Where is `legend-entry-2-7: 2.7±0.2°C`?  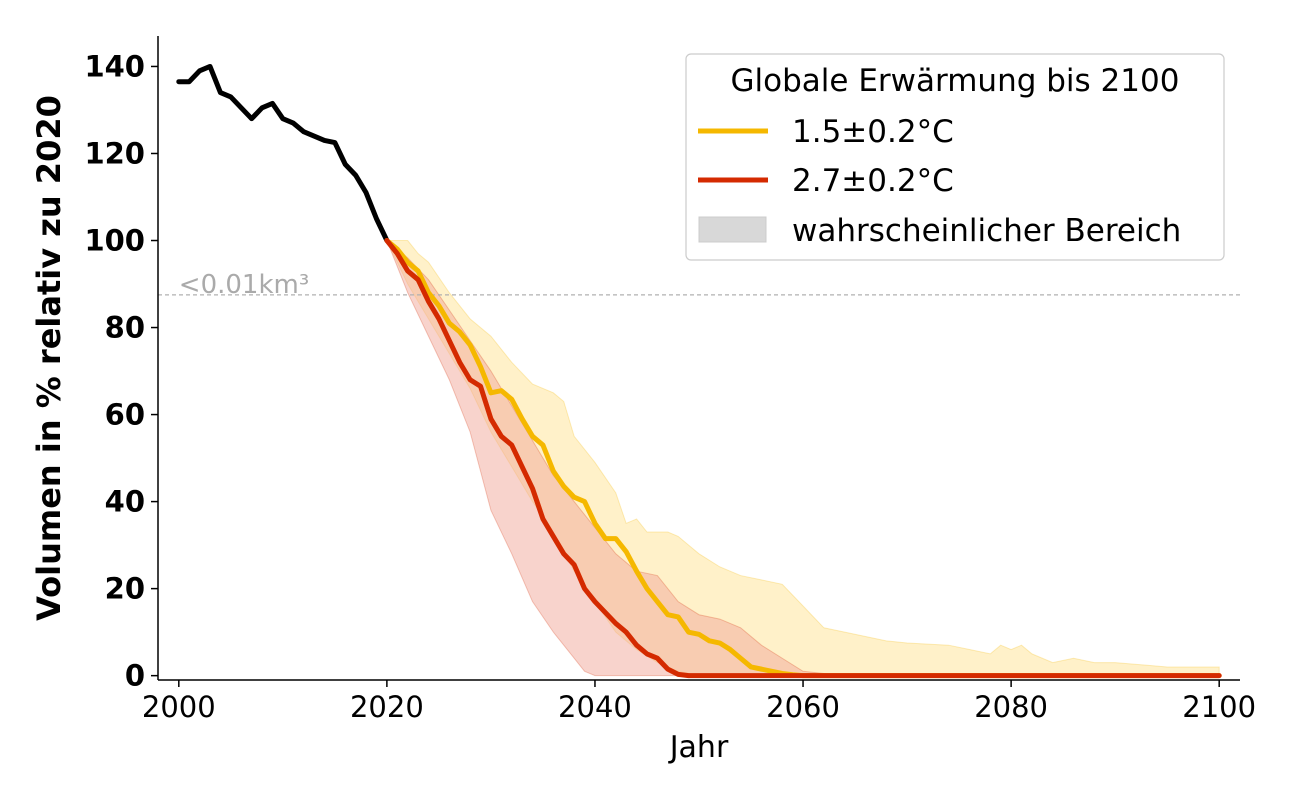
legend-entry-2-7: 2.7±0.2°C is located at coordinates (873, 181).